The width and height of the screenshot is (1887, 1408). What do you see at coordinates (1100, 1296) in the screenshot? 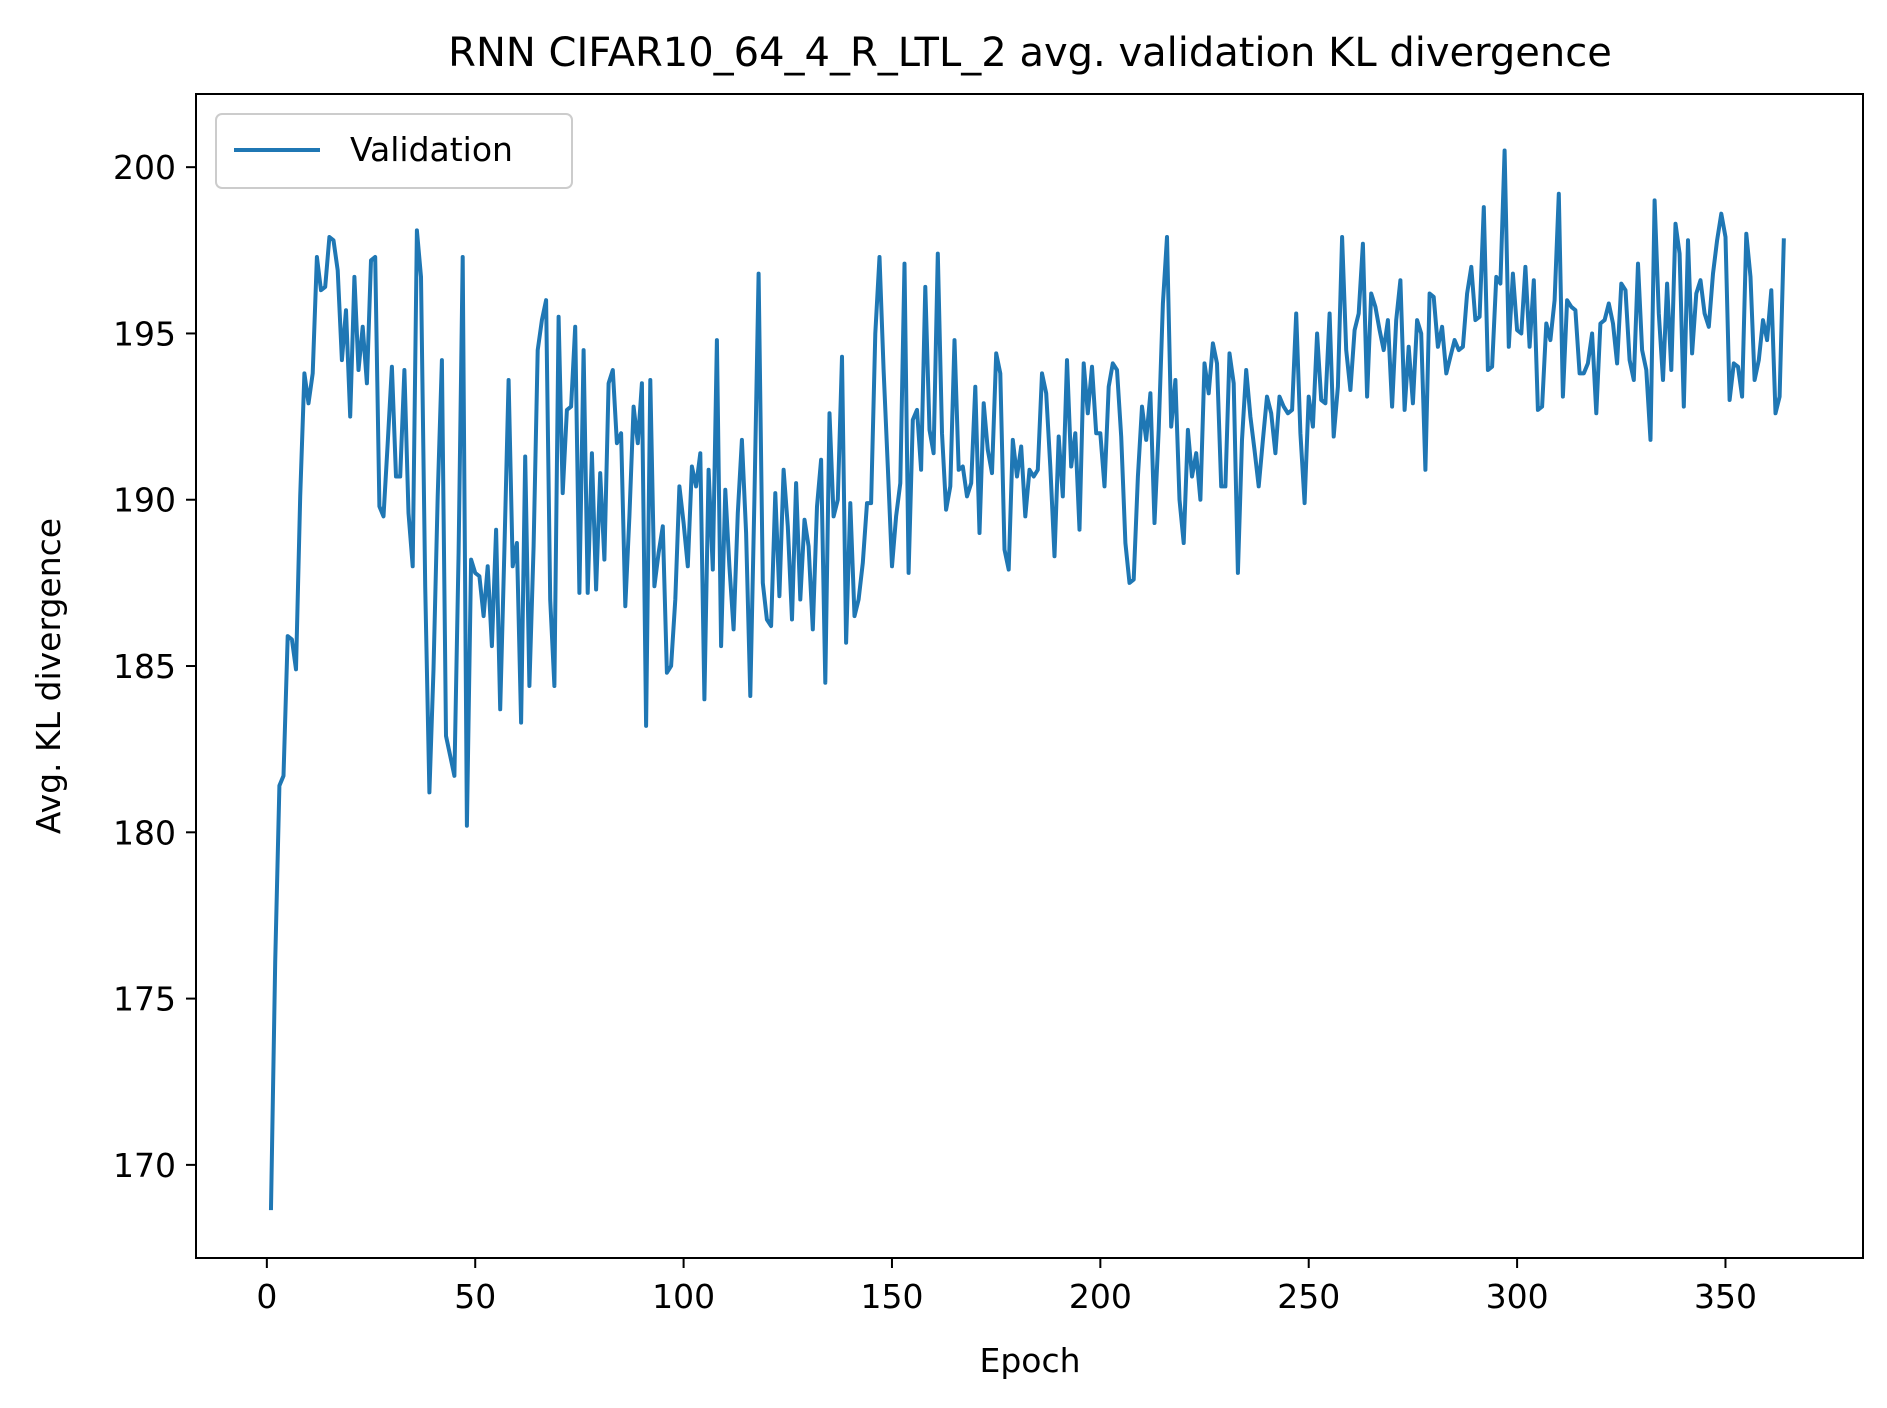
I see `x-tick-label: 200` at bounding box center [1100, 1296].